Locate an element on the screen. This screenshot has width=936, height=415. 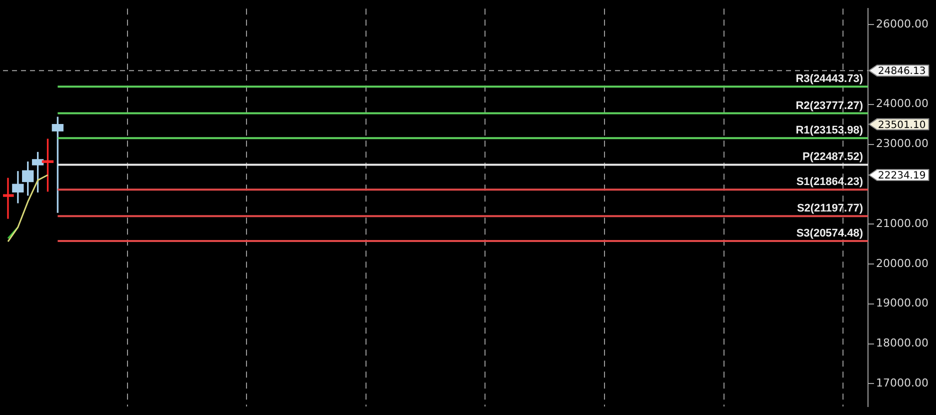
ref-line-label: R3(24443.73) is located at coordinates (830, 79).